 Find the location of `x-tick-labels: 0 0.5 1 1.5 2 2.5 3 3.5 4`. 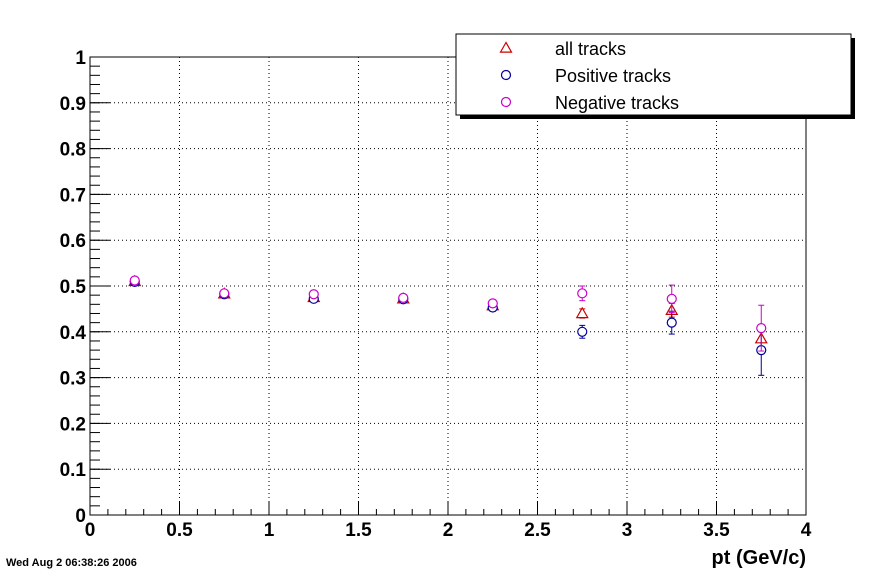

x-tick-labels: 0 0.5 1 1.5 2 2.5 3 3.5 4 is located at coordinates (448, 530).